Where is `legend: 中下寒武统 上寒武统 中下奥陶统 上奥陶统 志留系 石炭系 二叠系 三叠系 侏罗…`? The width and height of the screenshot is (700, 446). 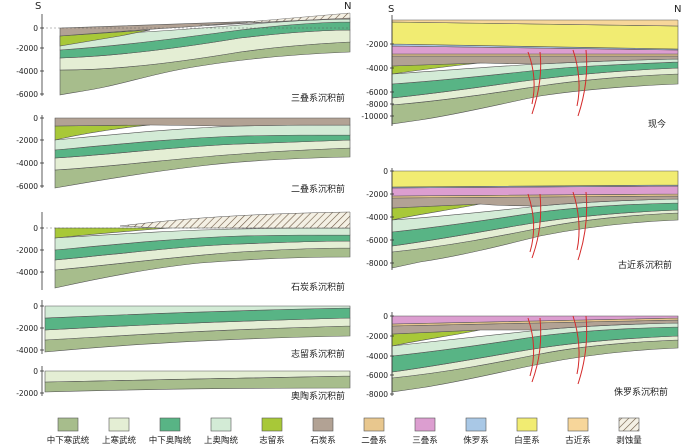
legend: 中下寒武统 上寒武统 中下奥陶统 上奥陶统 志留系 石炭系 二叠系 三叠系 侏罗… is located at coordinates (344, 431).